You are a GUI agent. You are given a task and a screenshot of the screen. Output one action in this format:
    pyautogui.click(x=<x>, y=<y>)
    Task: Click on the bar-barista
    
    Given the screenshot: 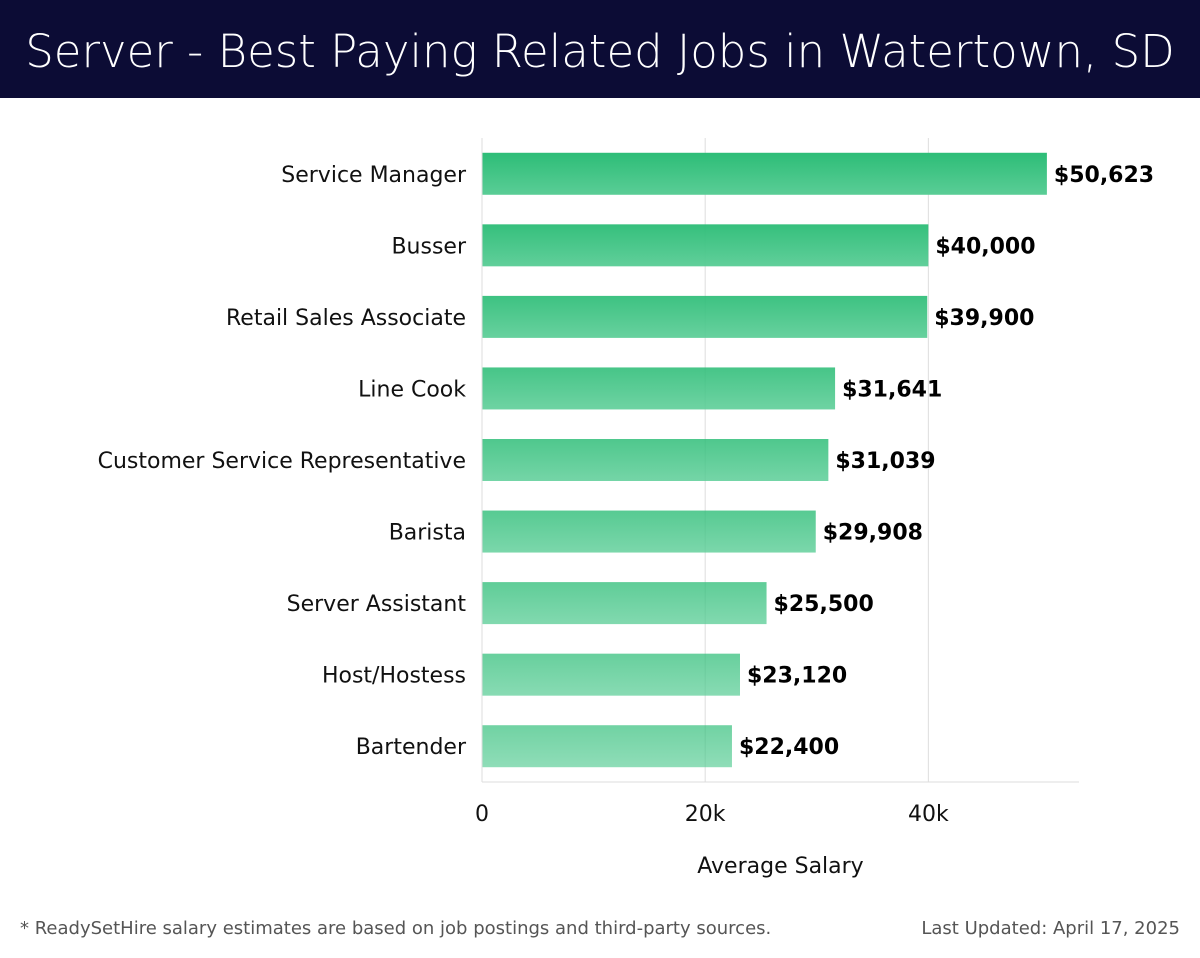 What is the action you would take?
    pyautogui.click(x=649, y=531)
    